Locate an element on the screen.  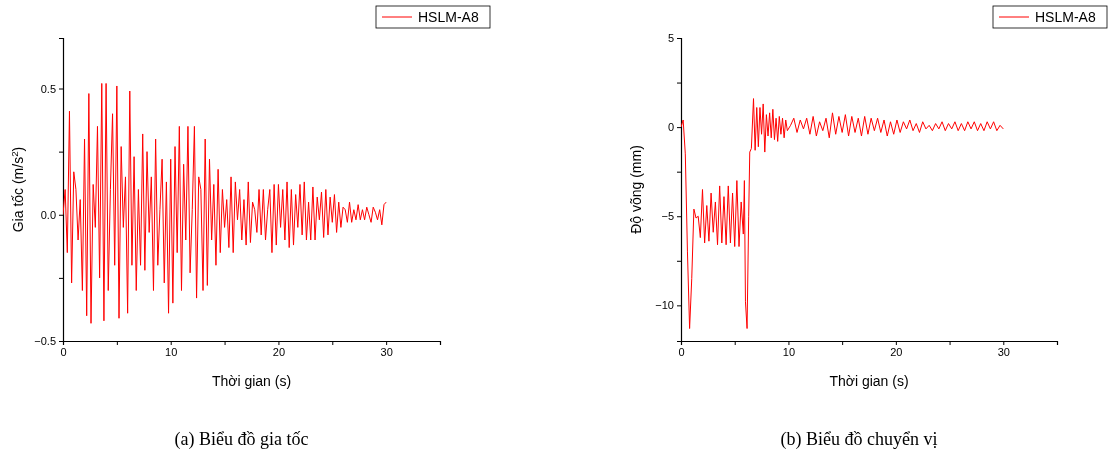
y-tick-label: −5 is located at coordinates (667, 216).